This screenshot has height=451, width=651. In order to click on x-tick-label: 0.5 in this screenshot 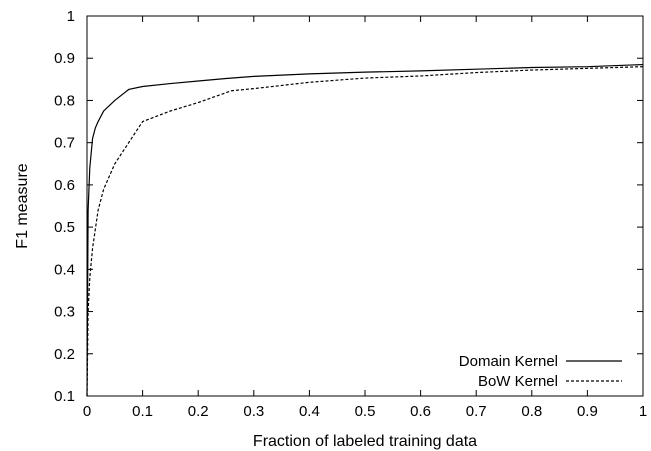, I will do `click(365, 411)`.